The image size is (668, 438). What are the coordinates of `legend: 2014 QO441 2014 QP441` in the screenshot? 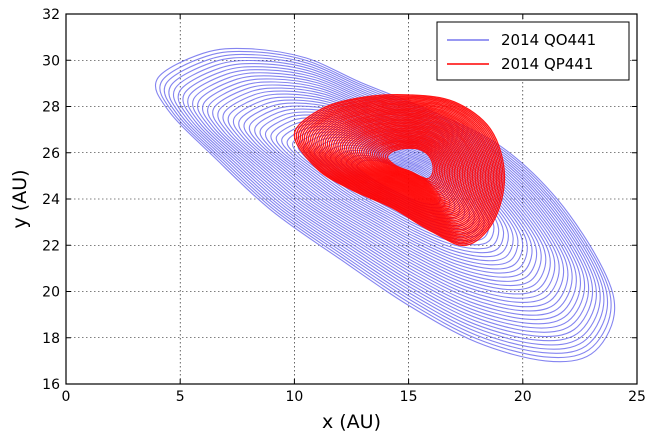 It's located at (533, 51).